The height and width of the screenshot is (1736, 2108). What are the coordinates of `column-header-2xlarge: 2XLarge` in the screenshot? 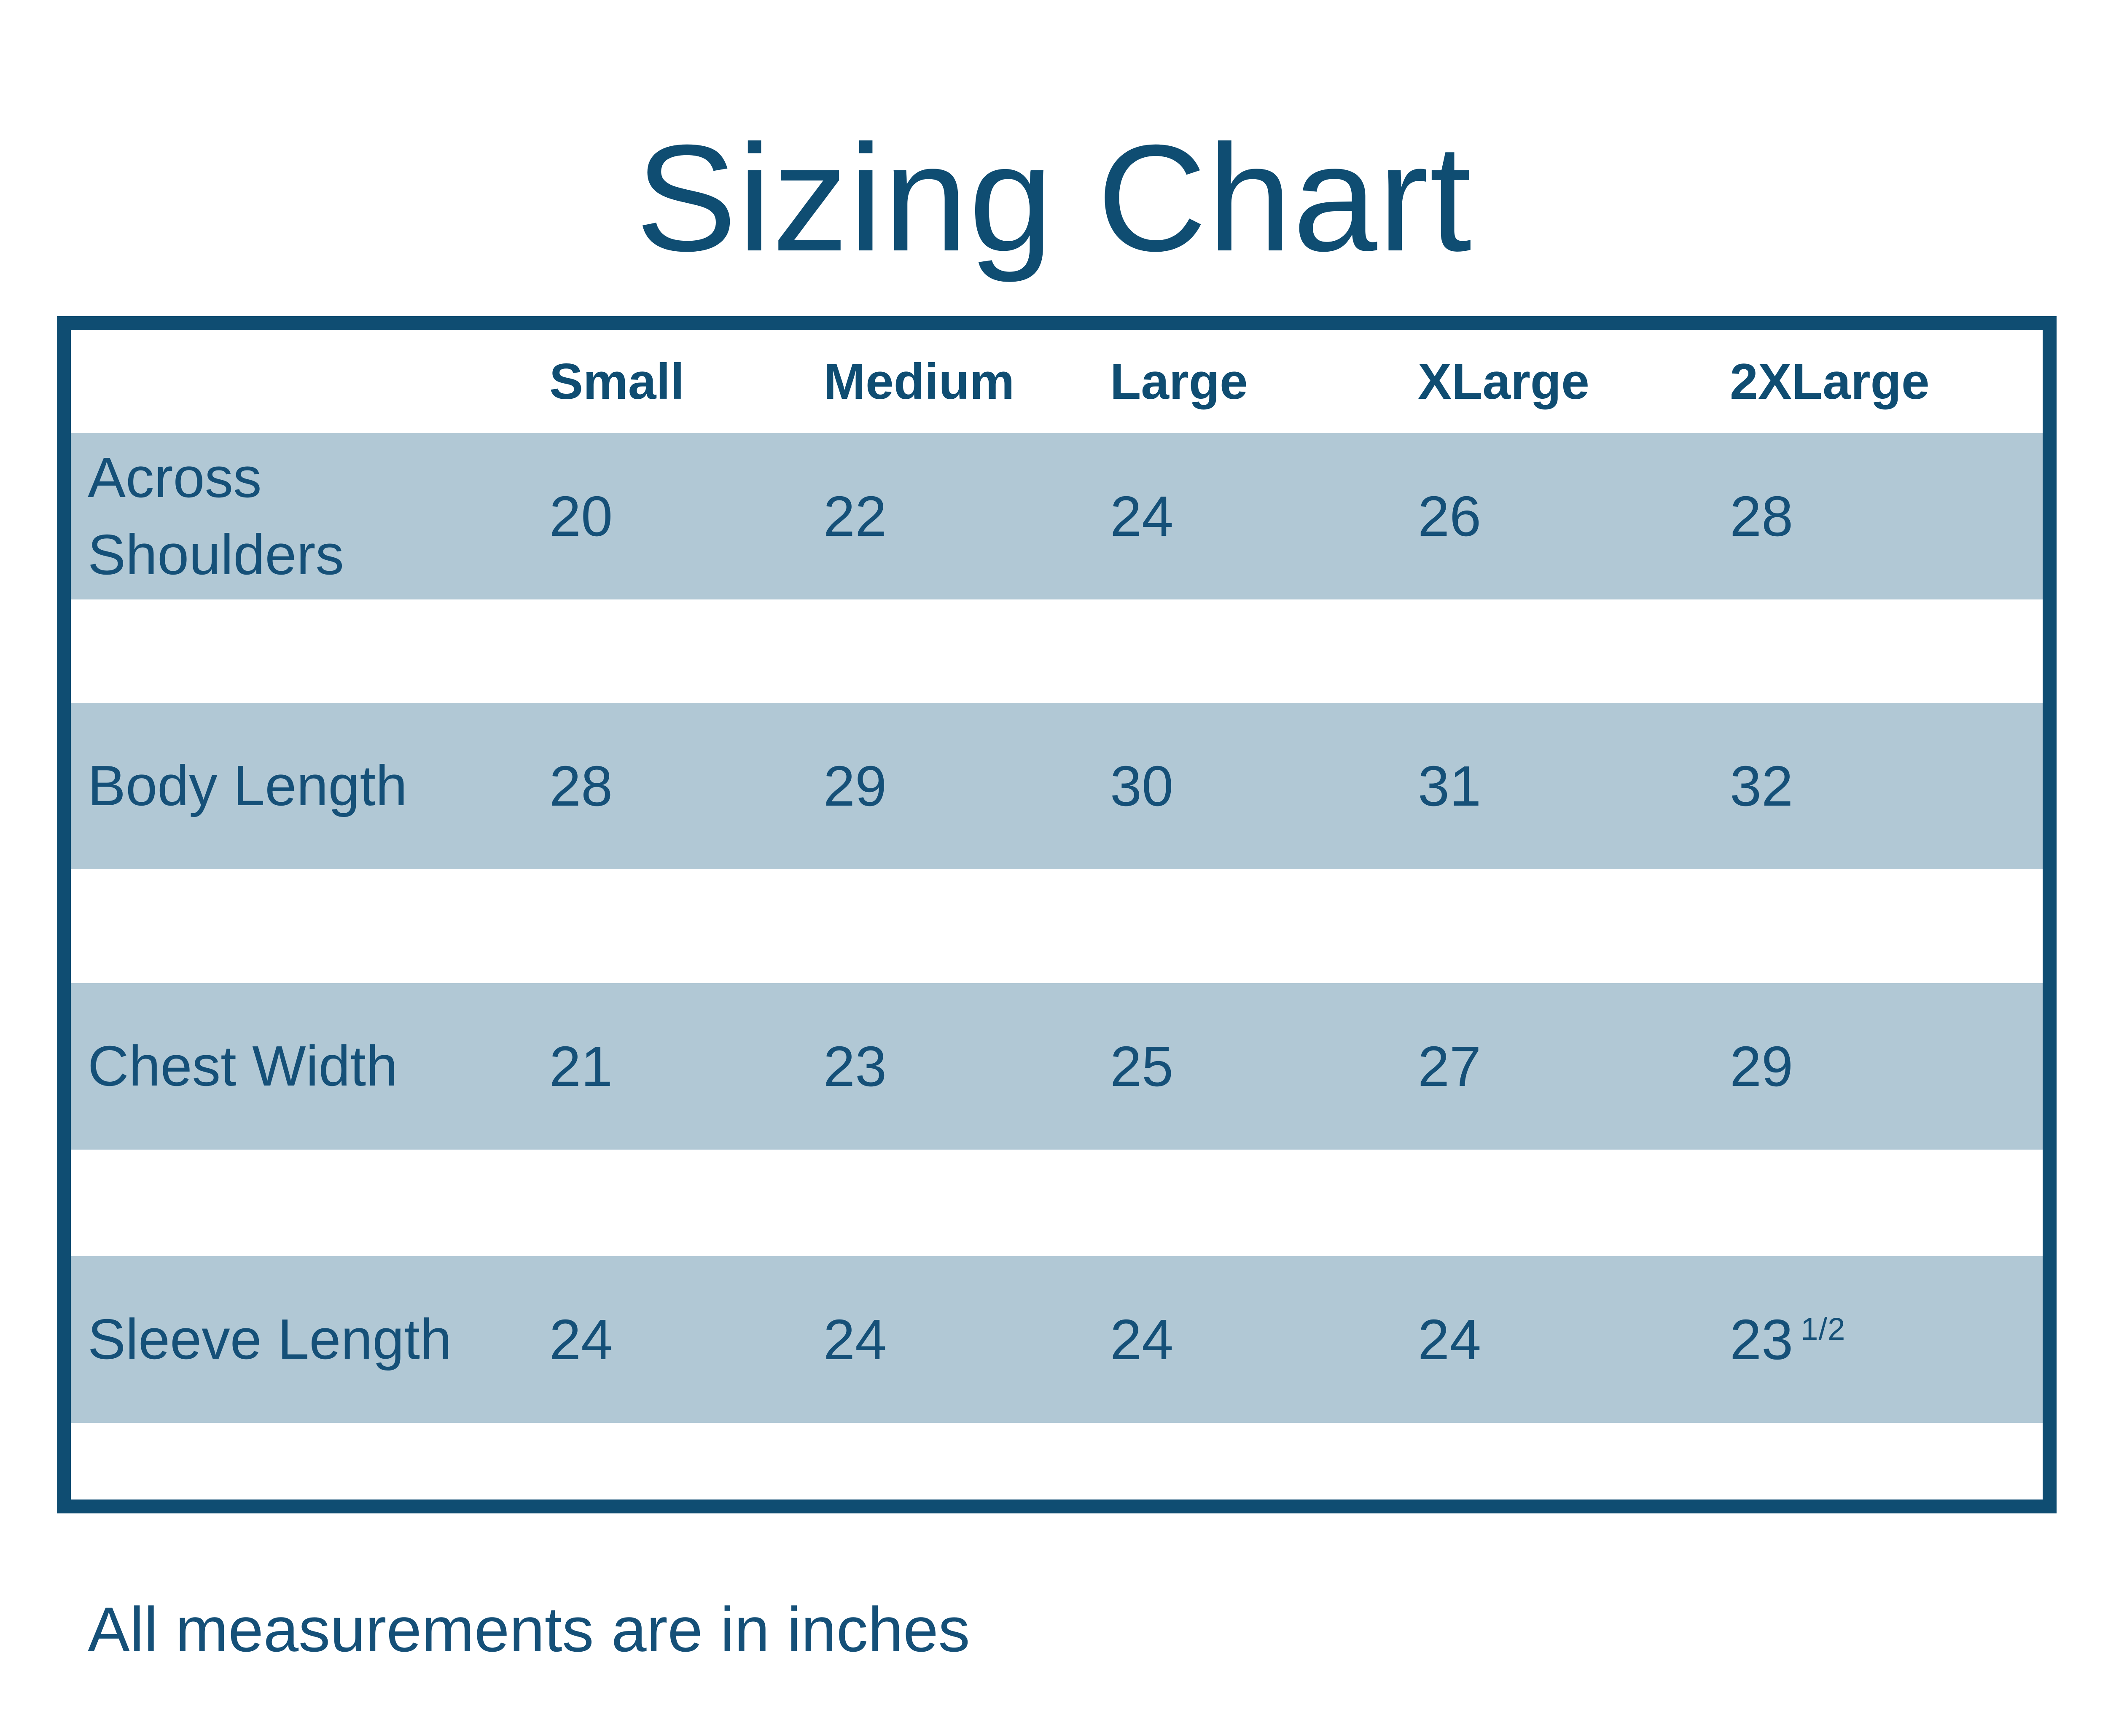 It's located at (1830, 381).